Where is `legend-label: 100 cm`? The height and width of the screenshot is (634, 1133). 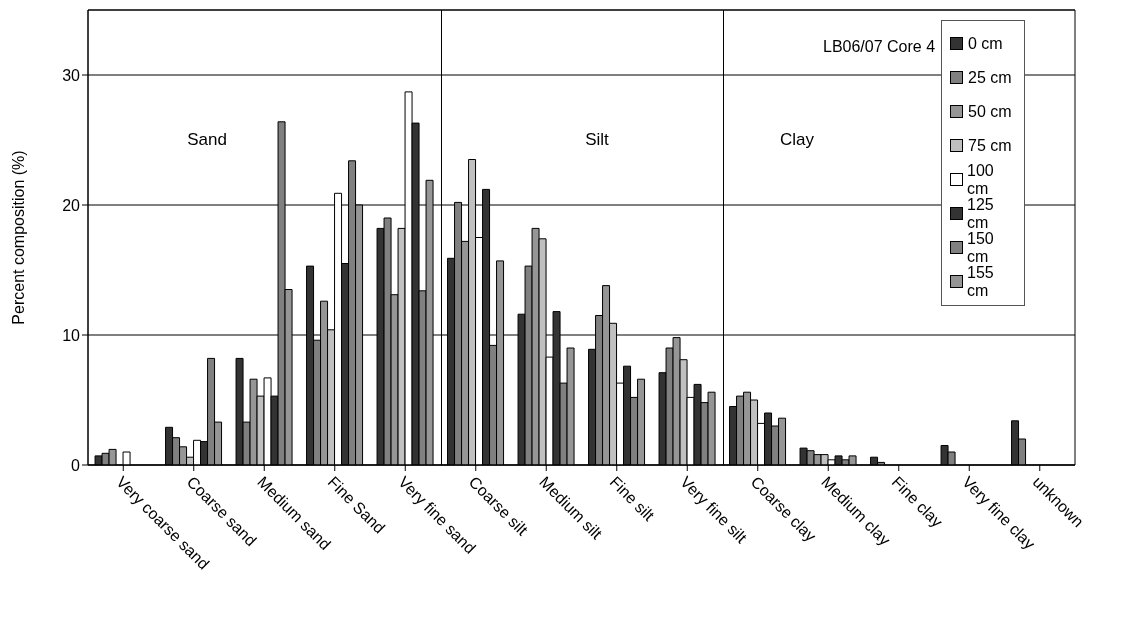
legend-label: 100 cm is located at coordinates (981, 180).